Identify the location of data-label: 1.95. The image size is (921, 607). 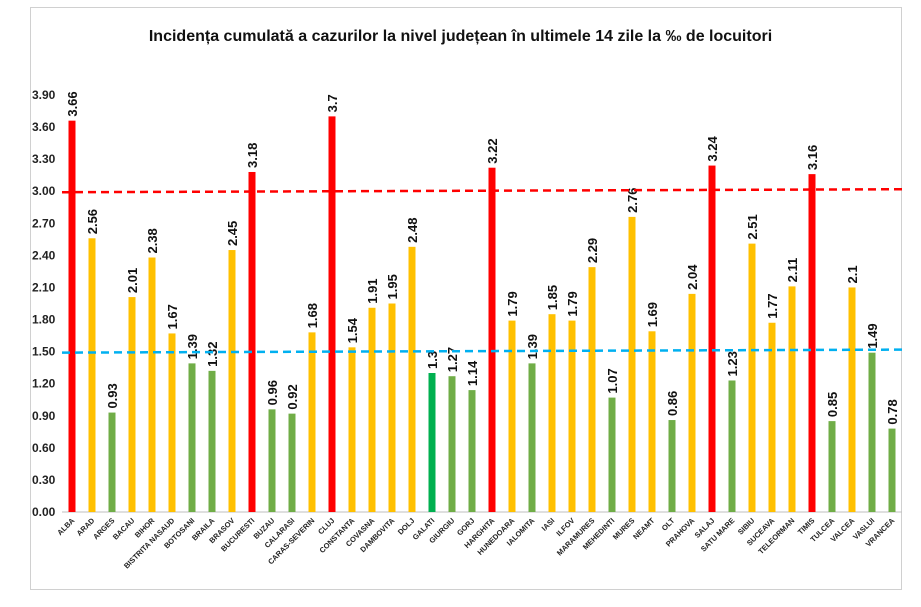
(392, 286).